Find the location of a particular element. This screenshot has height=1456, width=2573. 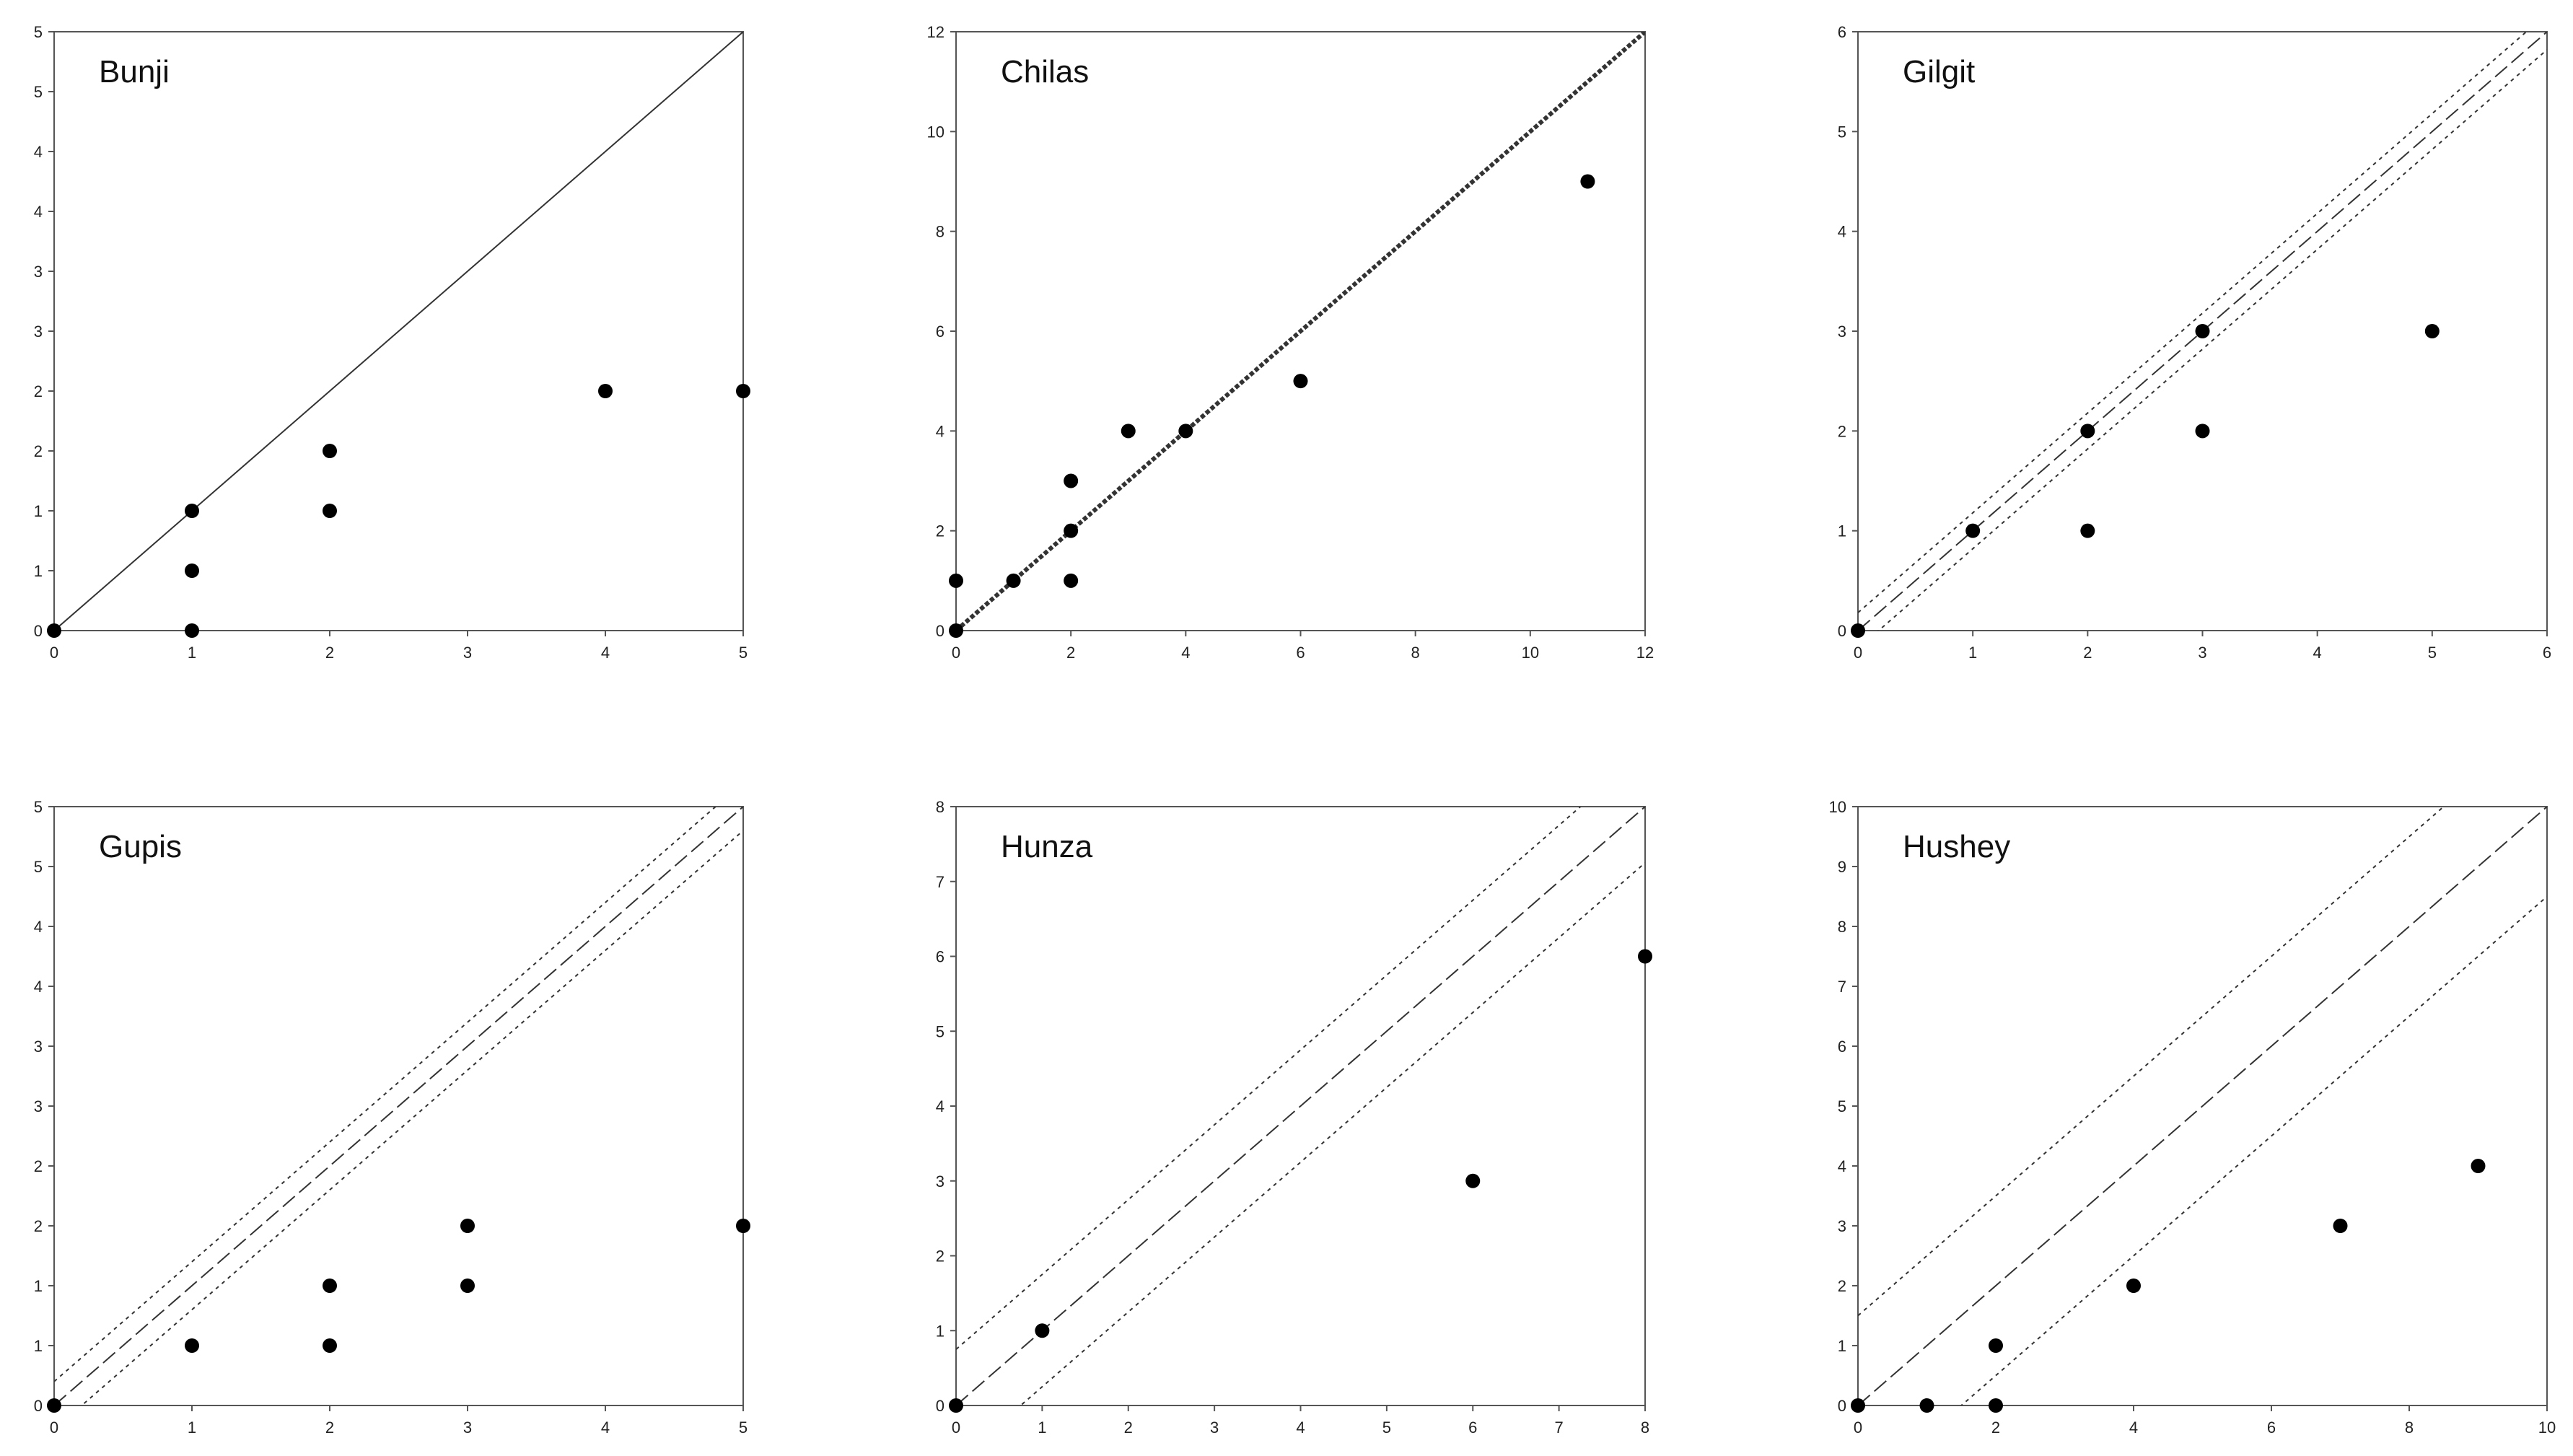

y-tick-label: 10 is located at coordinates (1837, 807).